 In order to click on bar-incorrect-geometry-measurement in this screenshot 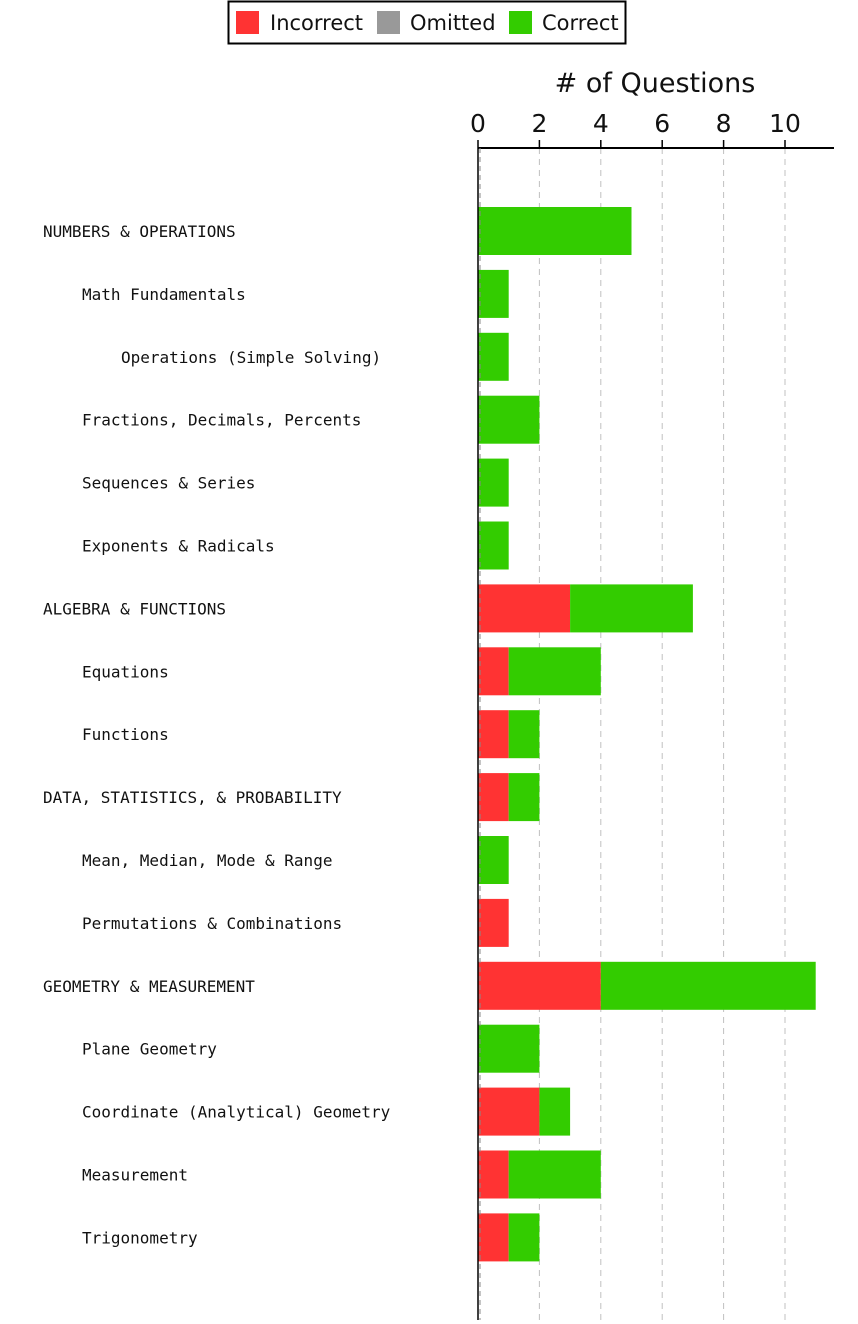, I will do `click(539, 985)`.